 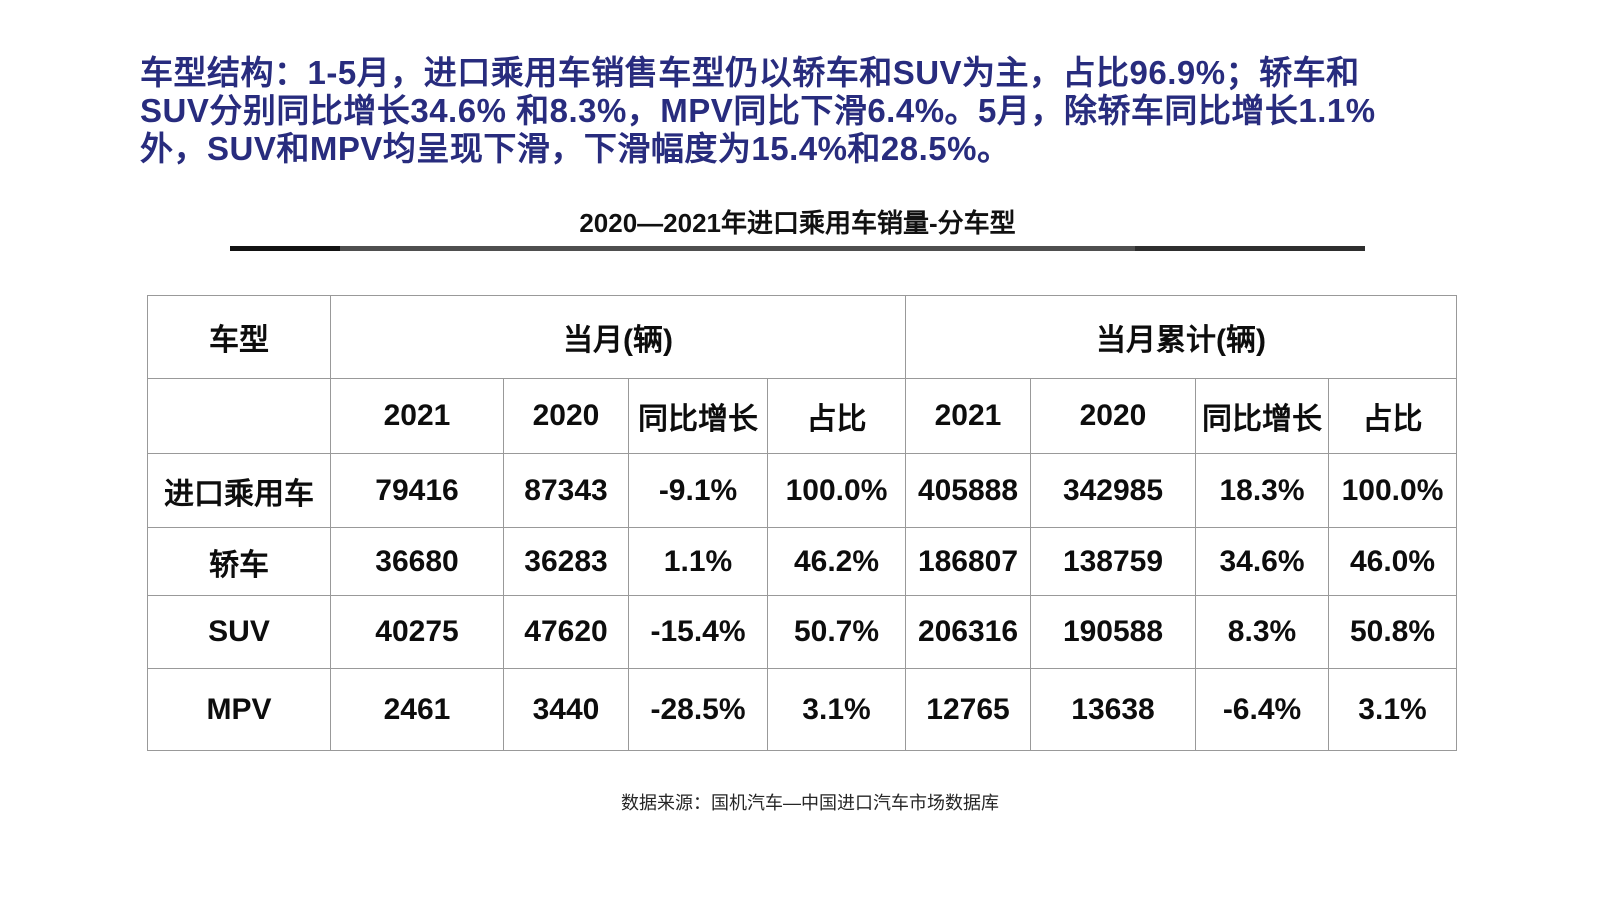 What do you see at coordinates (417, 416) in the screenshot?
I see `col-header-current-2021: 2021` at bounding box center [417, 416].